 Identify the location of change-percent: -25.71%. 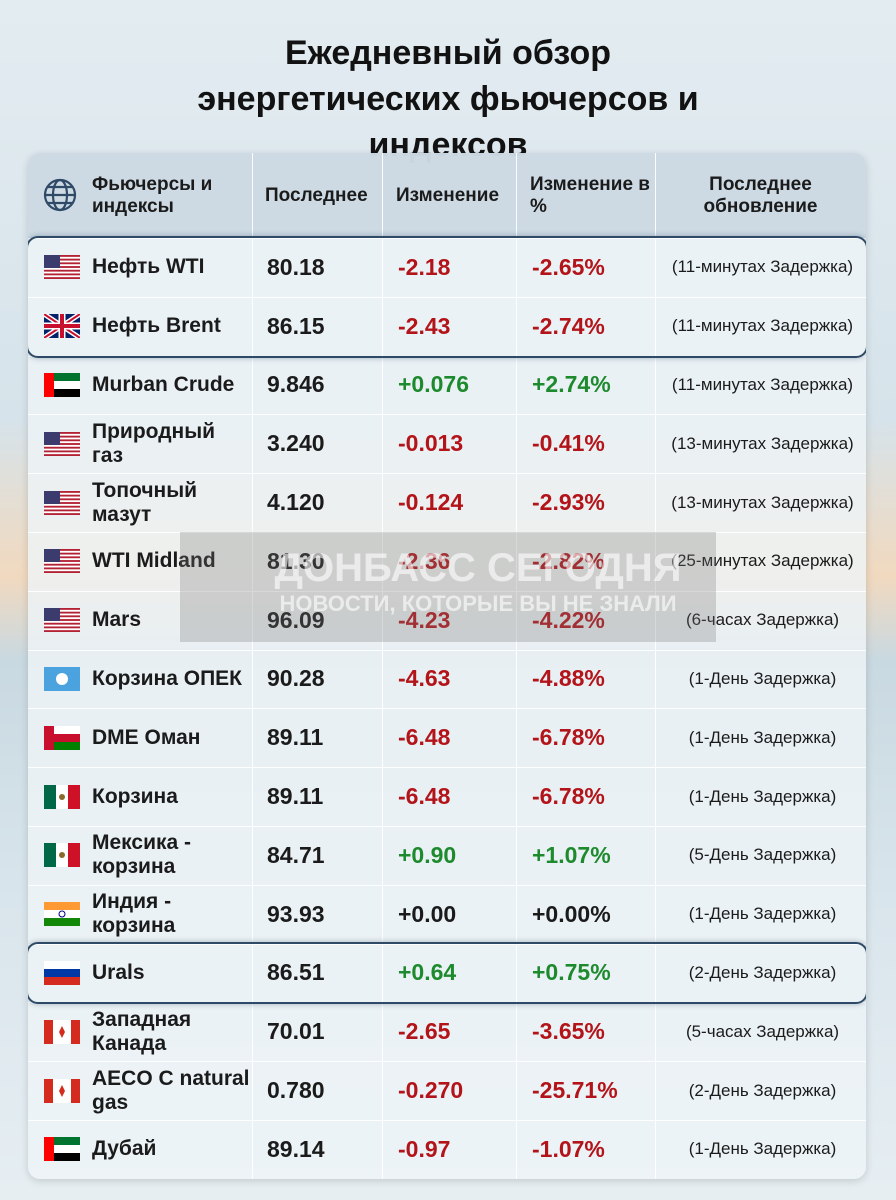
(575, 1090).